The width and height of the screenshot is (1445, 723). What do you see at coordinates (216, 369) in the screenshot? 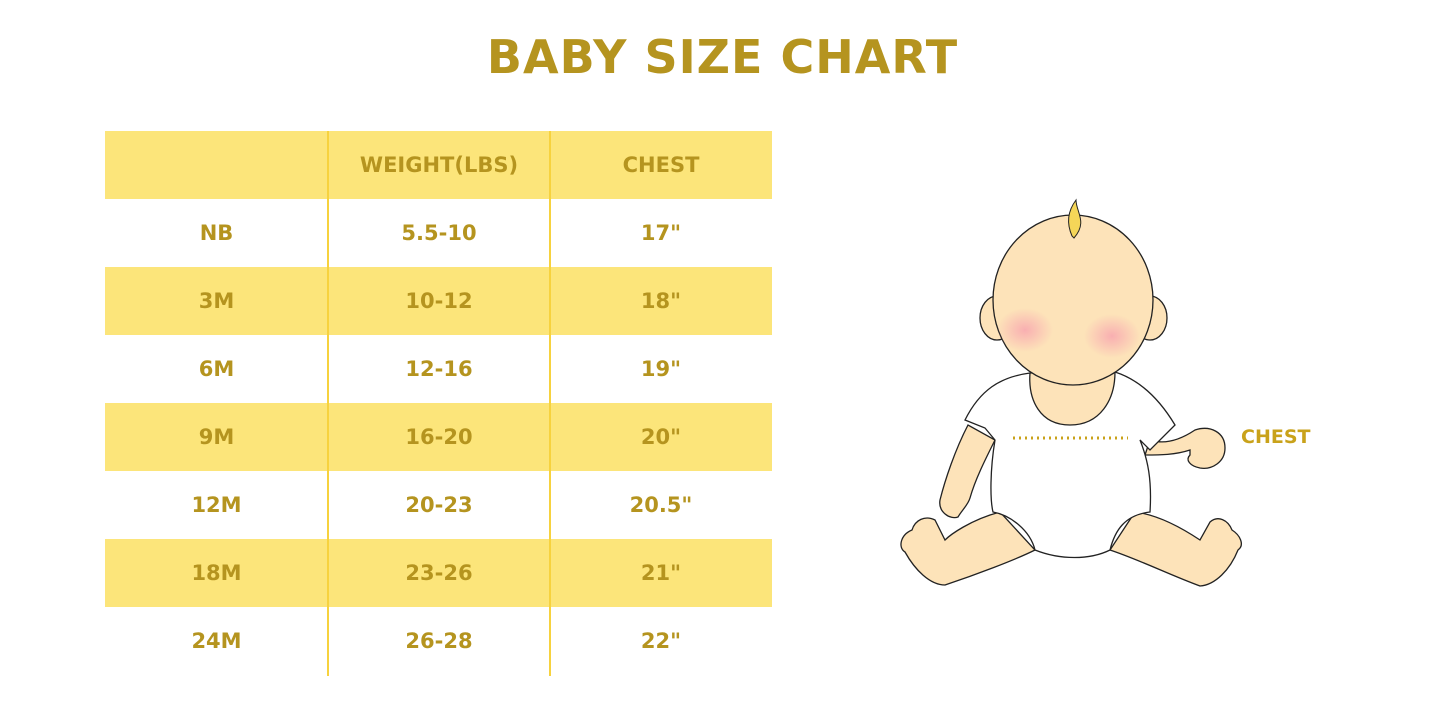
I see `size-cell: 6M` at bounding box center [216, 369].